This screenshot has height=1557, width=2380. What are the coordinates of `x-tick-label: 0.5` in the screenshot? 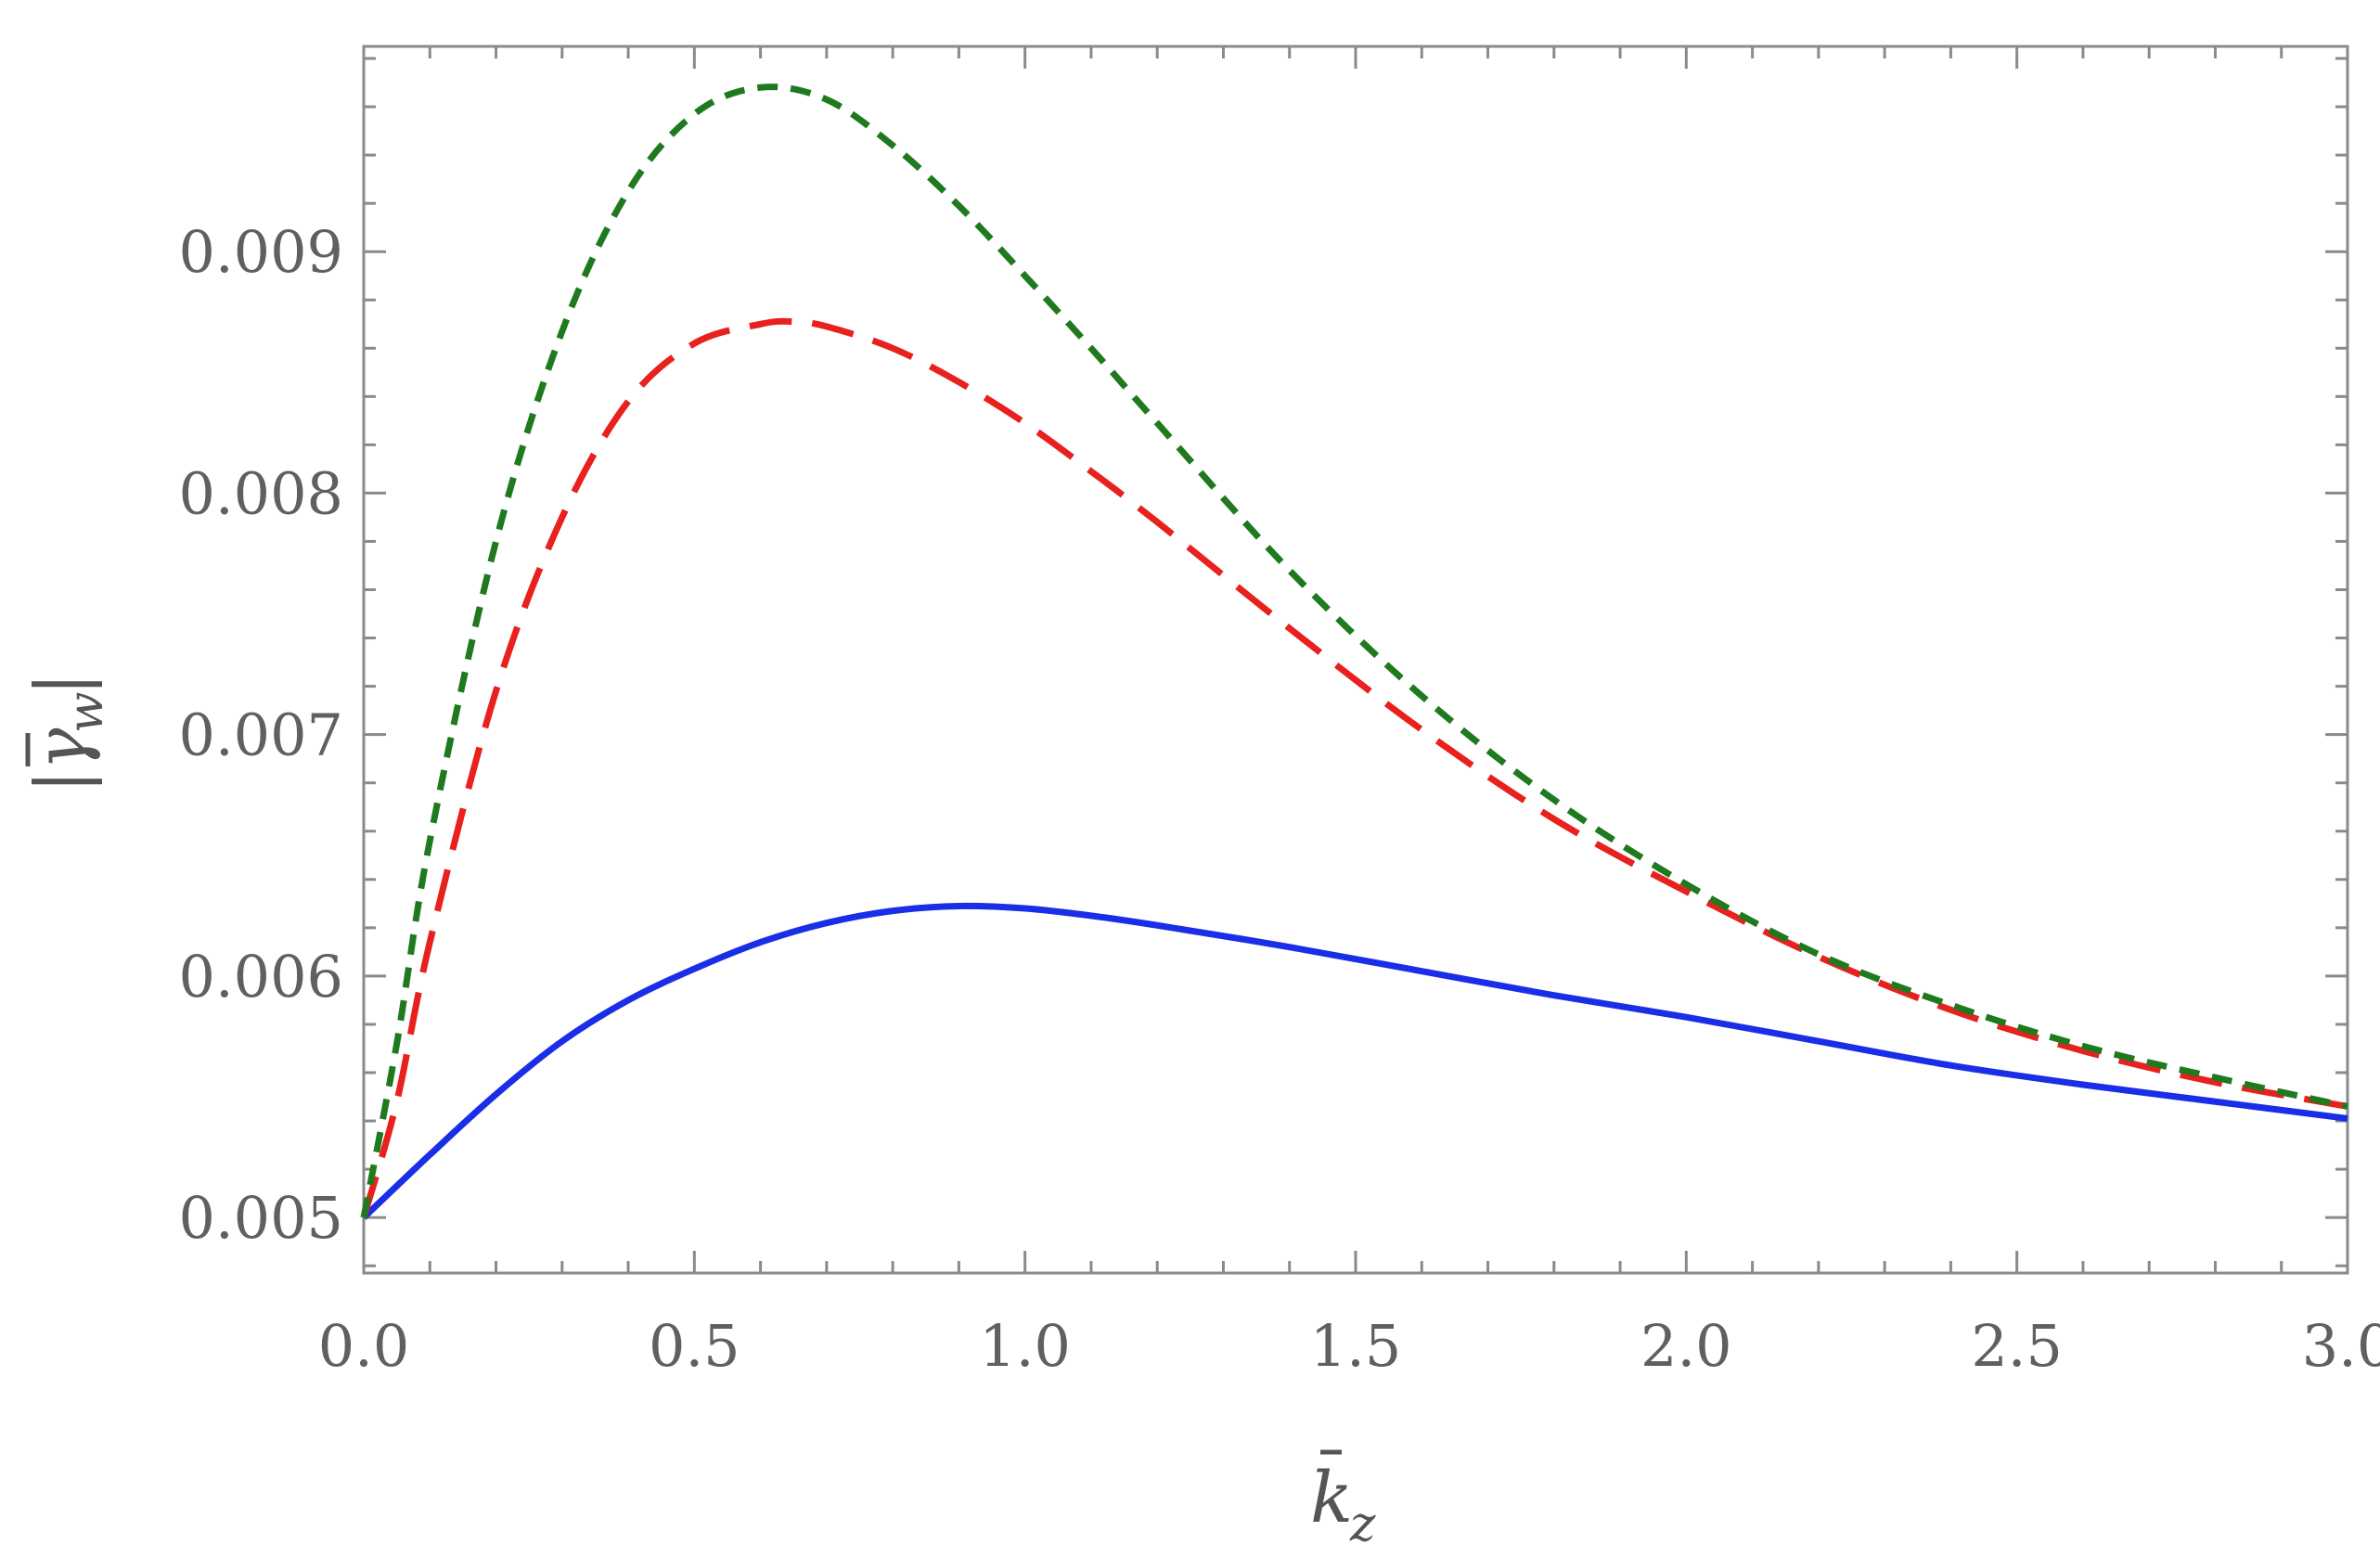 It's located at (694, 1346).